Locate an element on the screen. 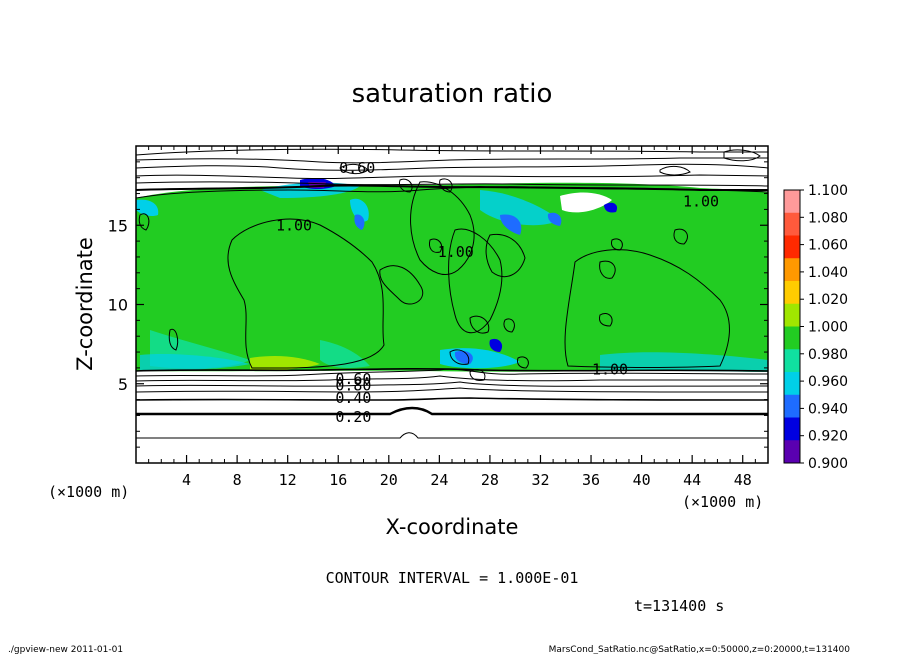 The image size is (904, 654). colorbar-label: 1.000 is located at coordinates (828, 328).